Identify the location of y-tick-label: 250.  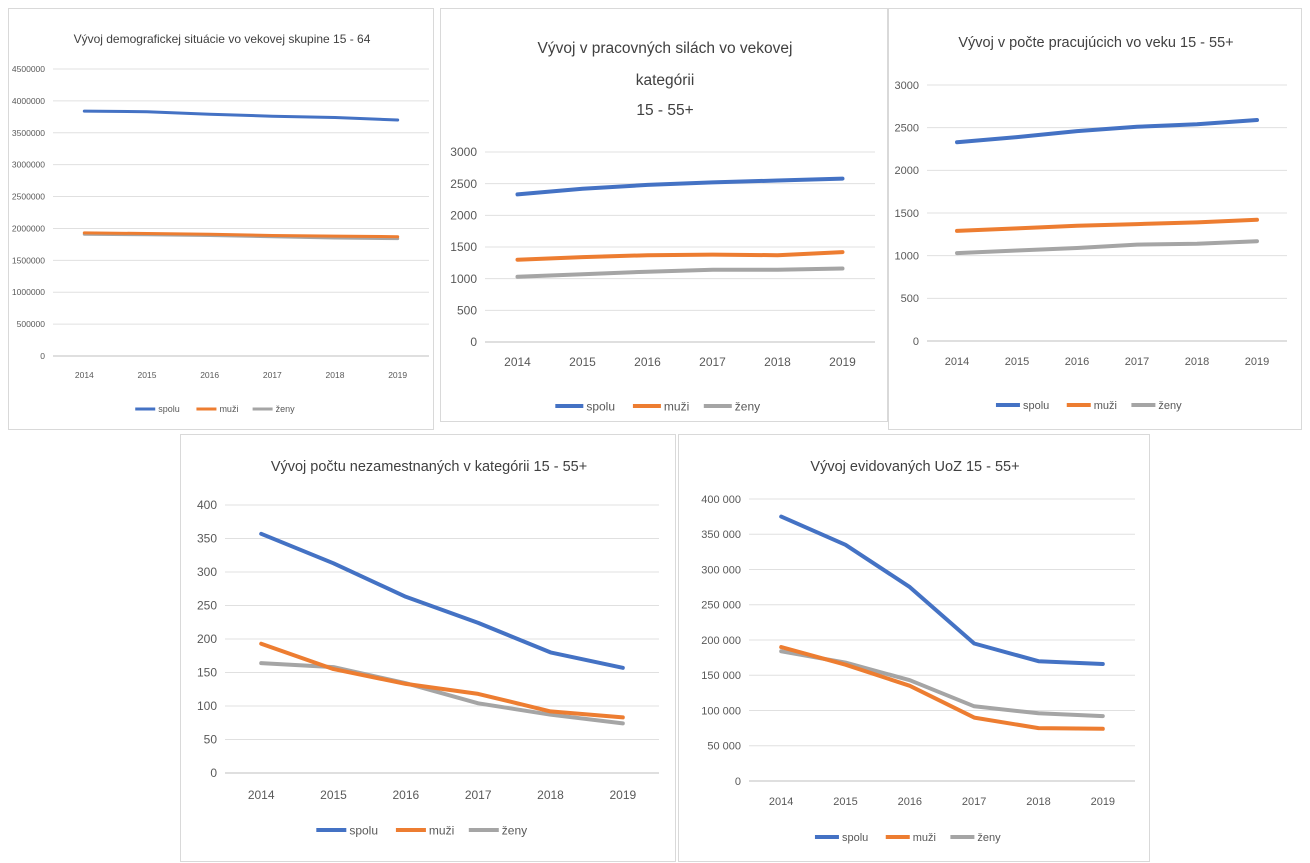
(207, 606).